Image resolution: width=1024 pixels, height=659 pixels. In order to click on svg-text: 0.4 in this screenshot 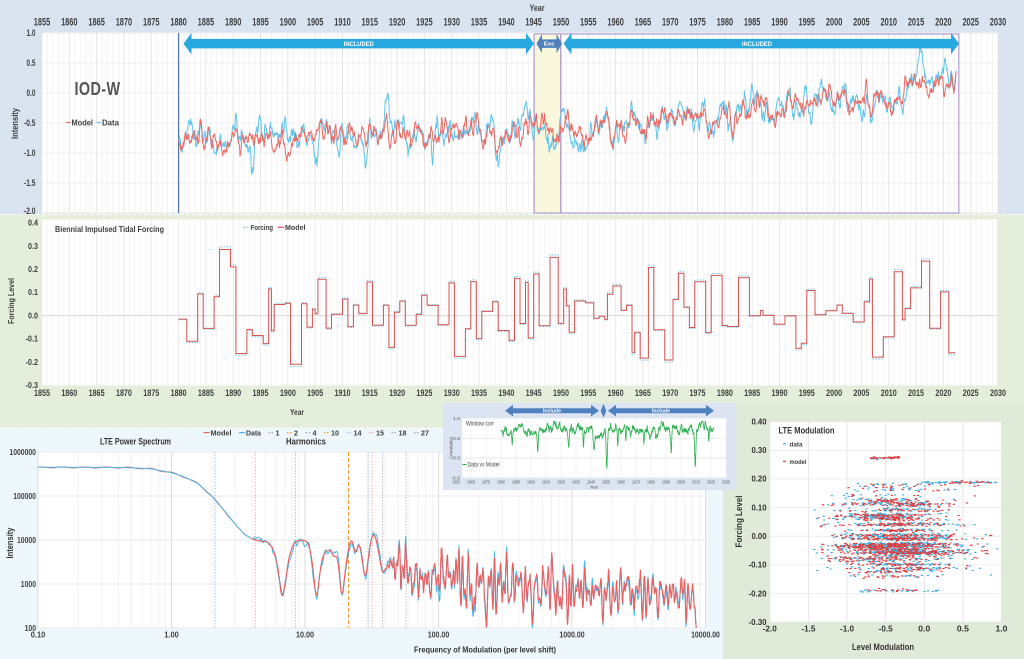, I will do `click(33, 223)`.